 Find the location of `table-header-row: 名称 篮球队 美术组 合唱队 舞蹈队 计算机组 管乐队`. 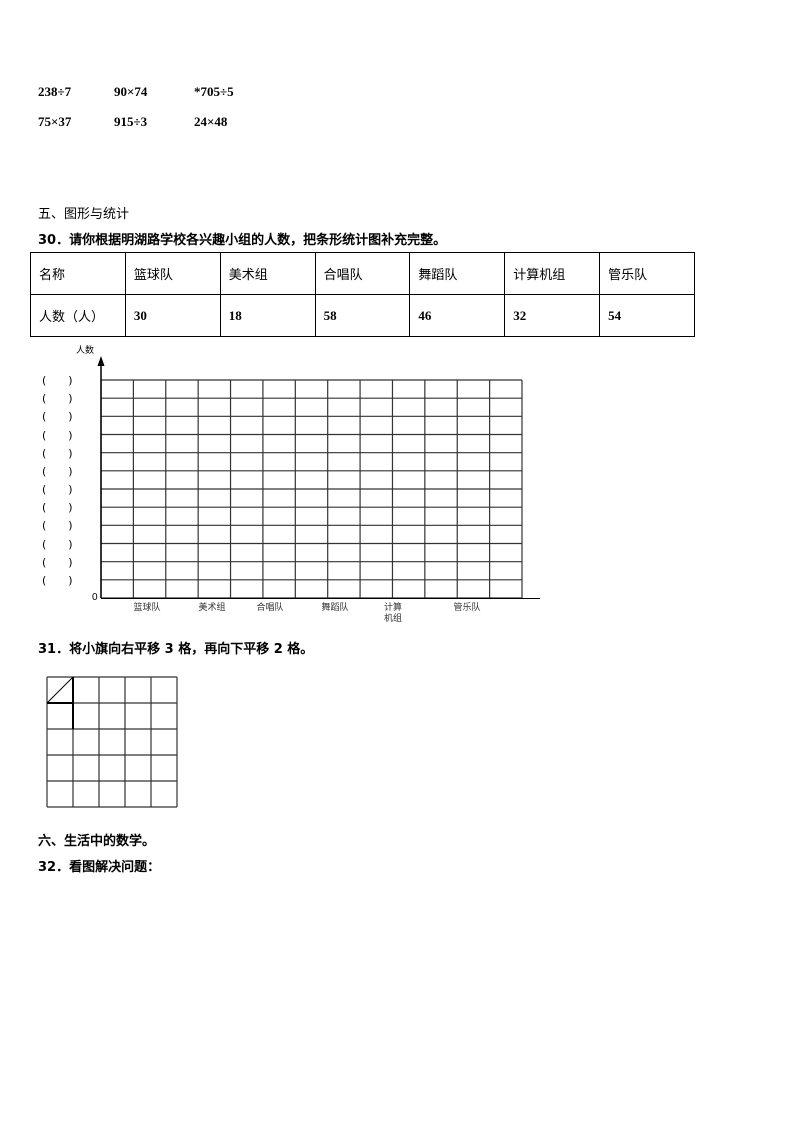

table-header-row: 名称 篮球队 美术组 合唱队 舞蹈队 计算机组 管乐队 is located at coordinates (362, 273).